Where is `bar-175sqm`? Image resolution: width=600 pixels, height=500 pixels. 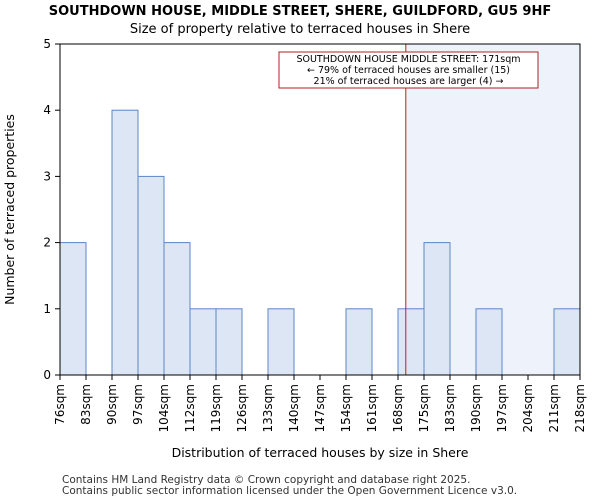 bar-175sqm is located at coordinates (437, 309).